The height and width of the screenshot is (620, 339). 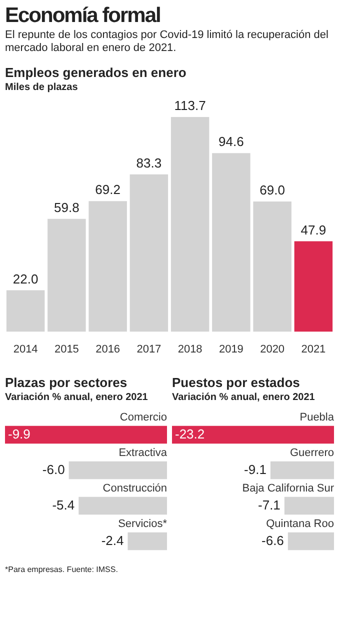 I want to click on y-tick-label: Servicios*, so click(x=143, y=524).